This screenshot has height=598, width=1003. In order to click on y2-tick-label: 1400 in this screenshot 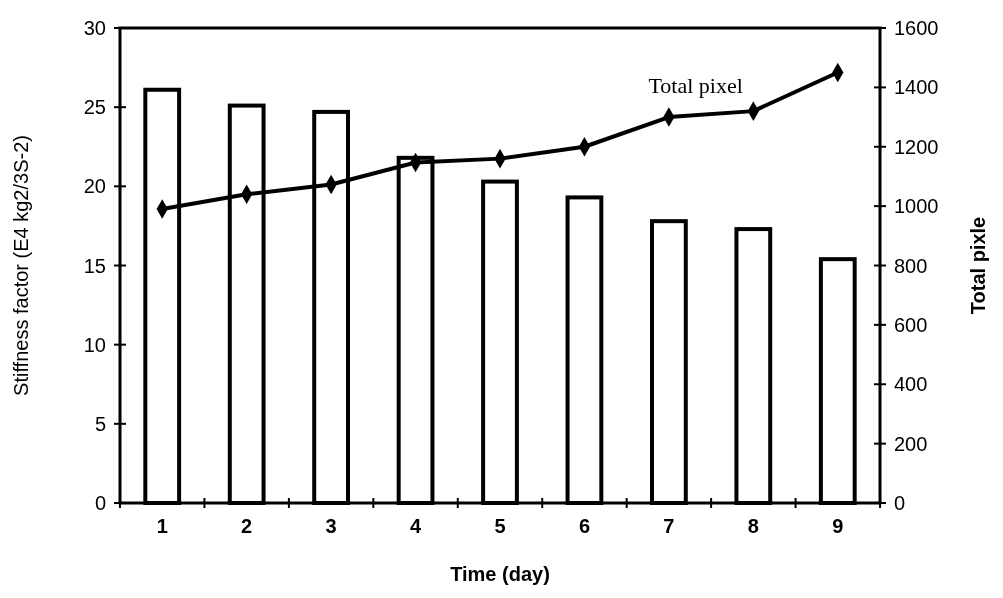, I will do `click(916, 87)`.